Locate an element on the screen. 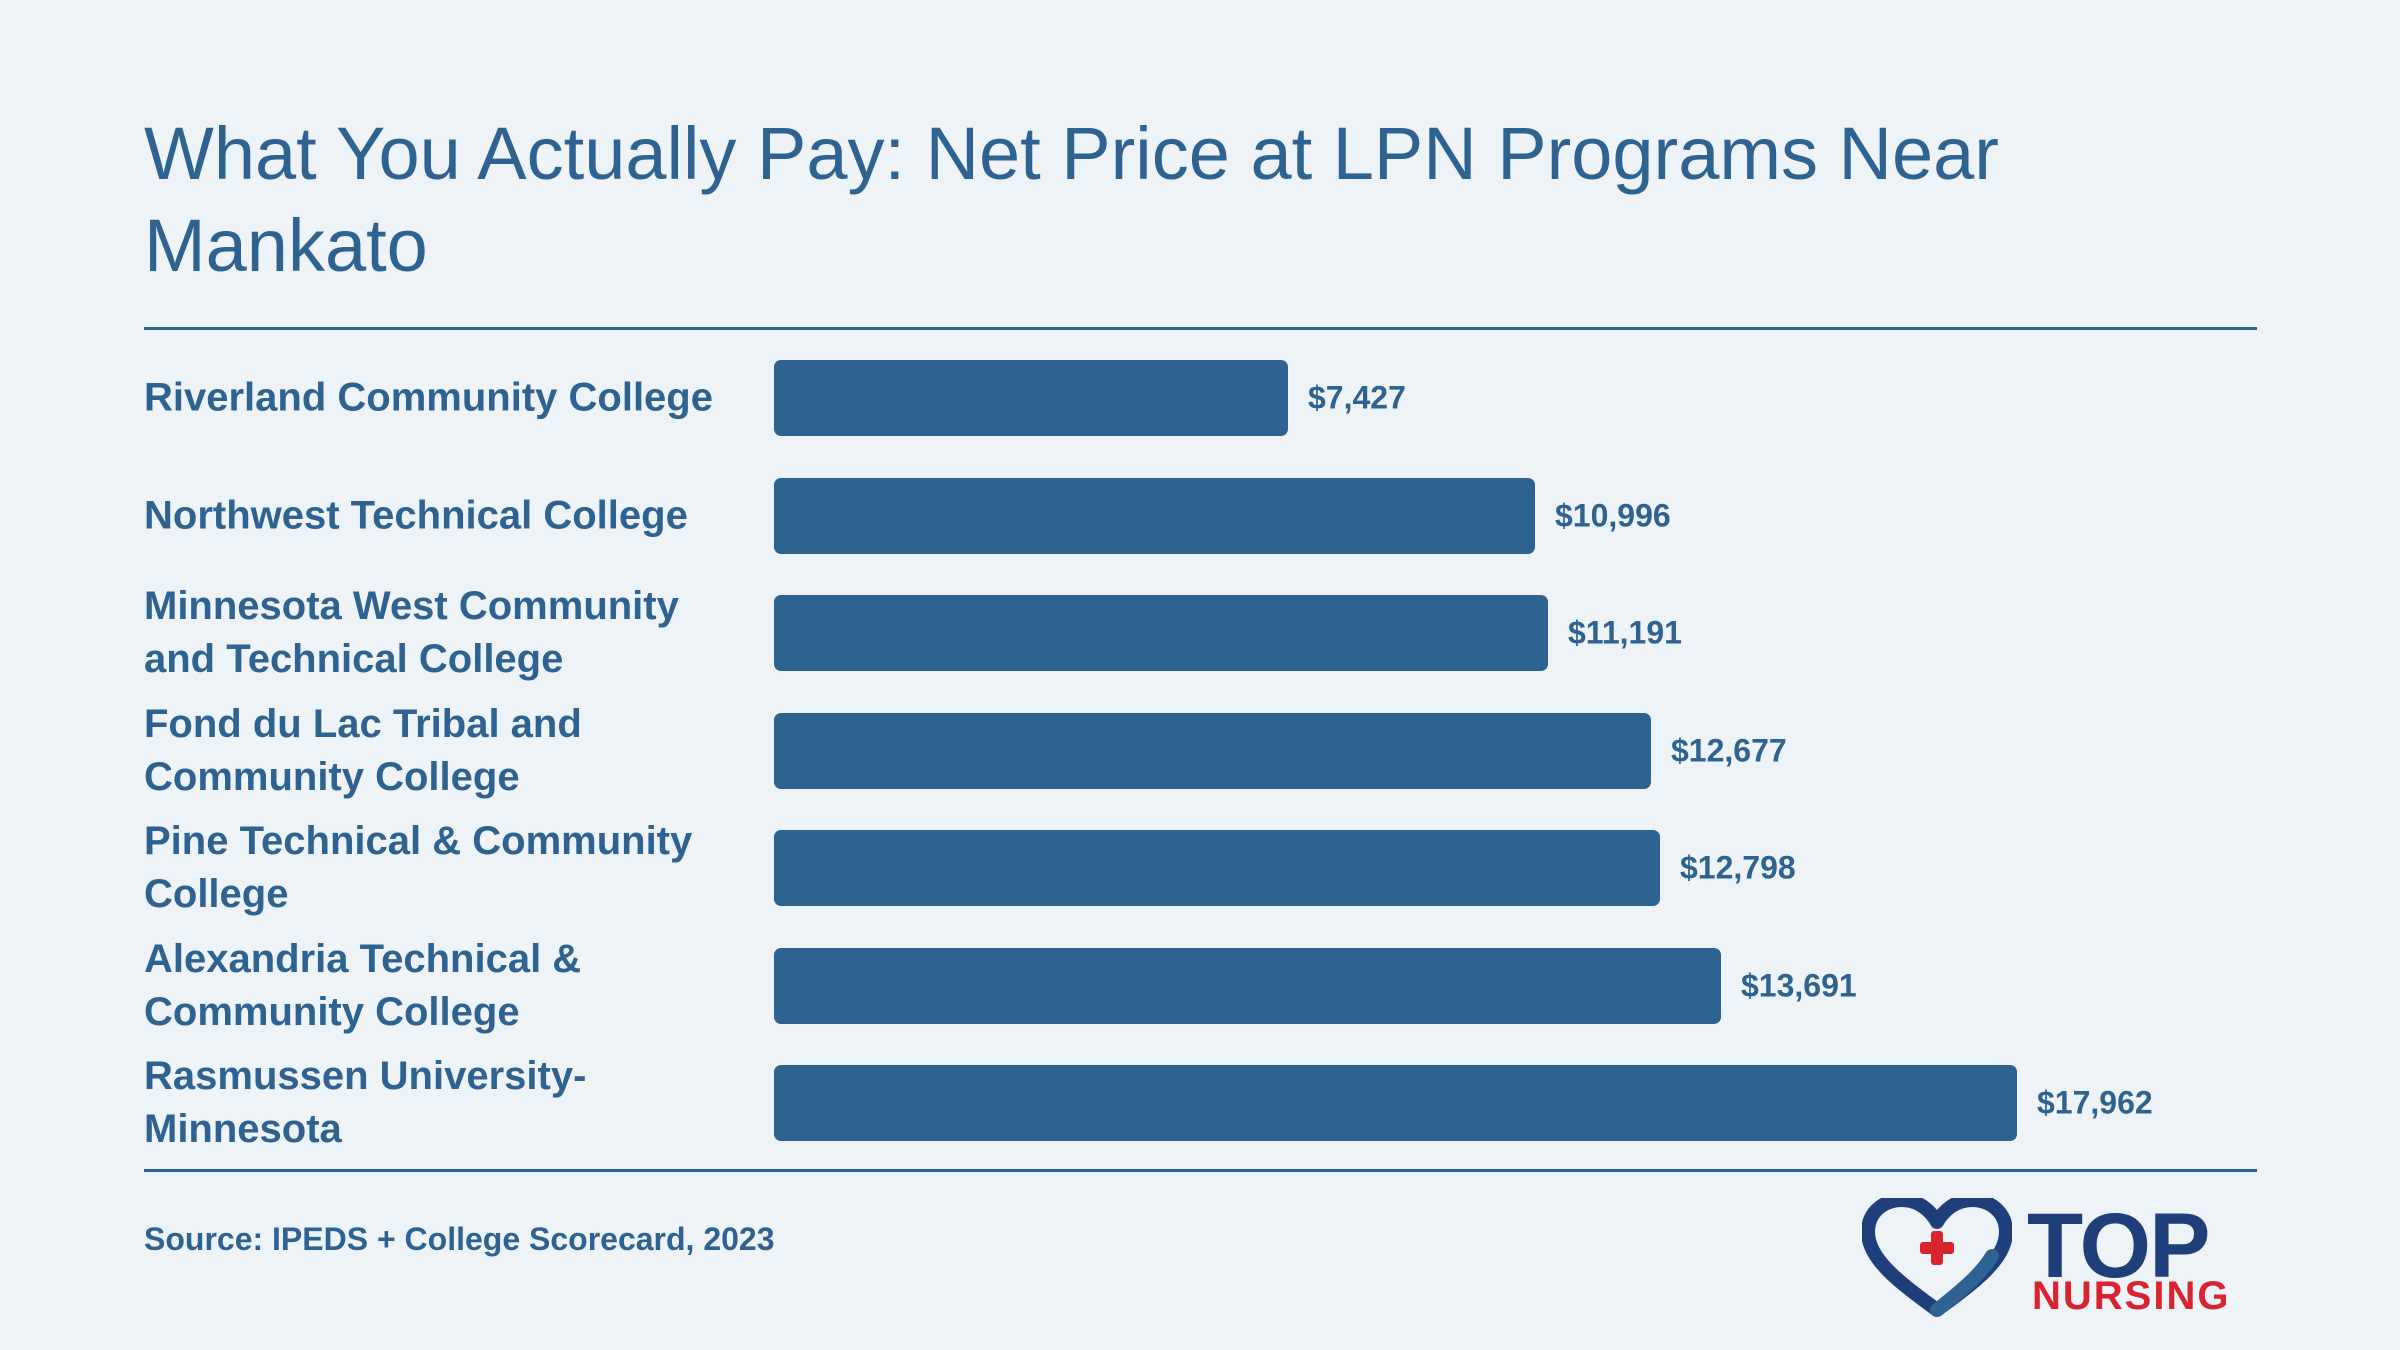 The width and height of the screenshot is (2400, 1350). category-label: Pine Technical & Community College is located at coordinates (418, 867).